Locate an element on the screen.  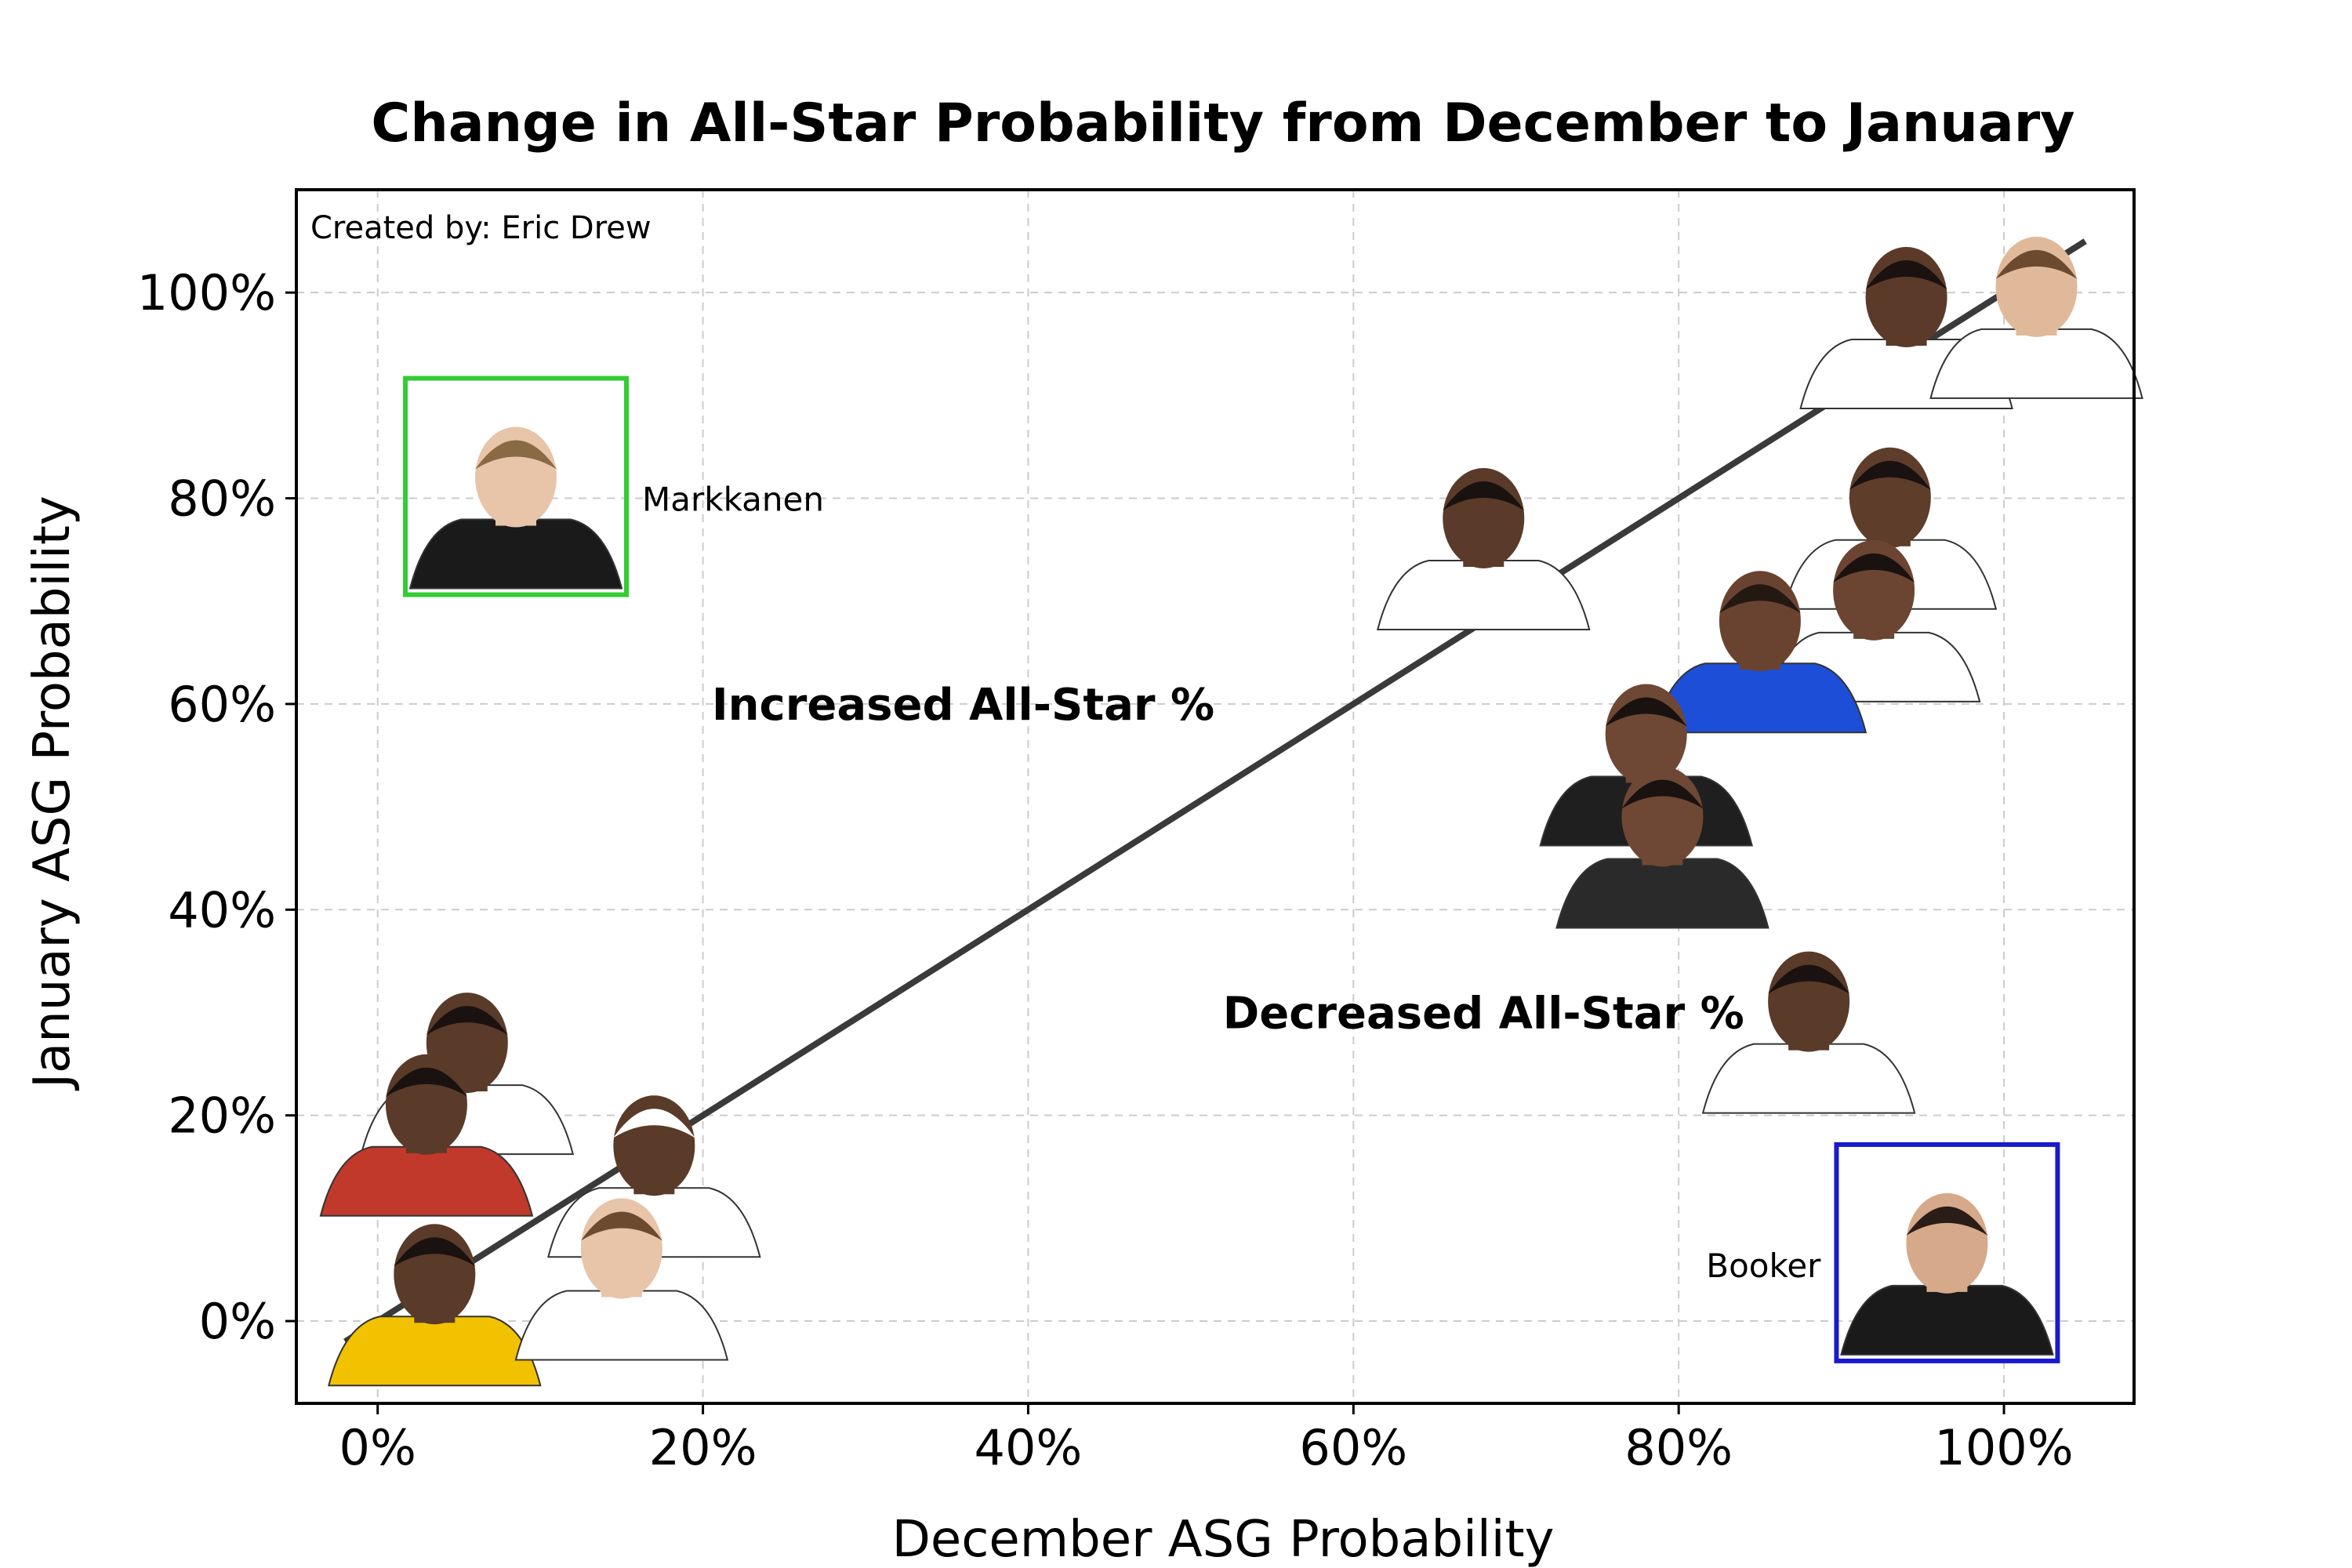
y-tick-label: 20% is located at coordinates (222, 1116).